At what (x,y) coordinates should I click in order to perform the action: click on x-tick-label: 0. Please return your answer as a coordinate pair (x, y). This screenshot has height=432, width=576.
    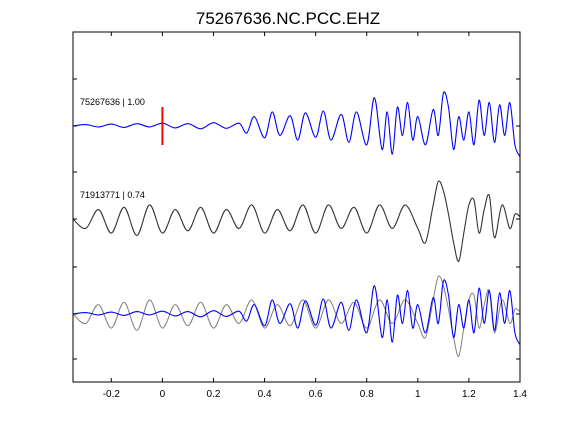
    Looking at the image, I should click on (163, 394).